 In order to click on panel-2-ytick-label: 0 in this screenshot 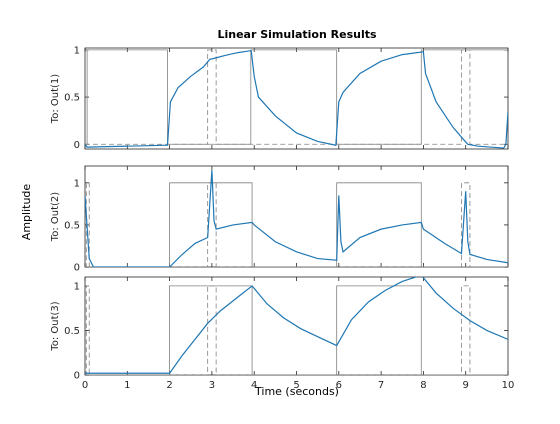, I will do `click(77, 268)`.